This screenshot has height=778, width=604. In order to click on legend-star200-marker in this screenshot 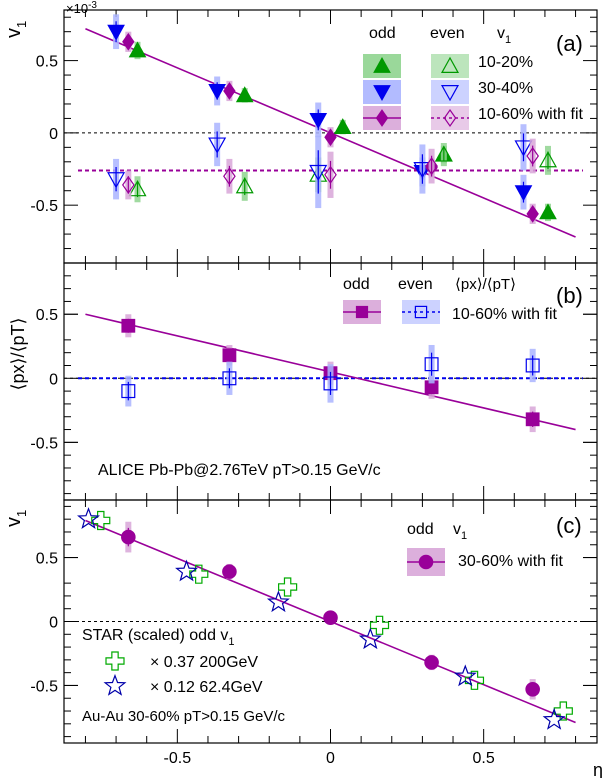, I will do `click(115, 661)`.